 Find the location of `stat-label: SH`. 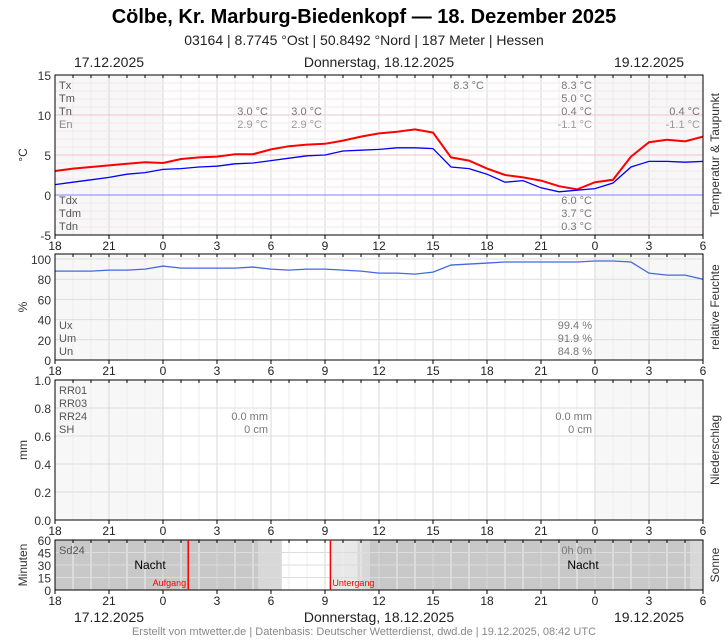

stat-label: SH is located at coordinates (66, 430).